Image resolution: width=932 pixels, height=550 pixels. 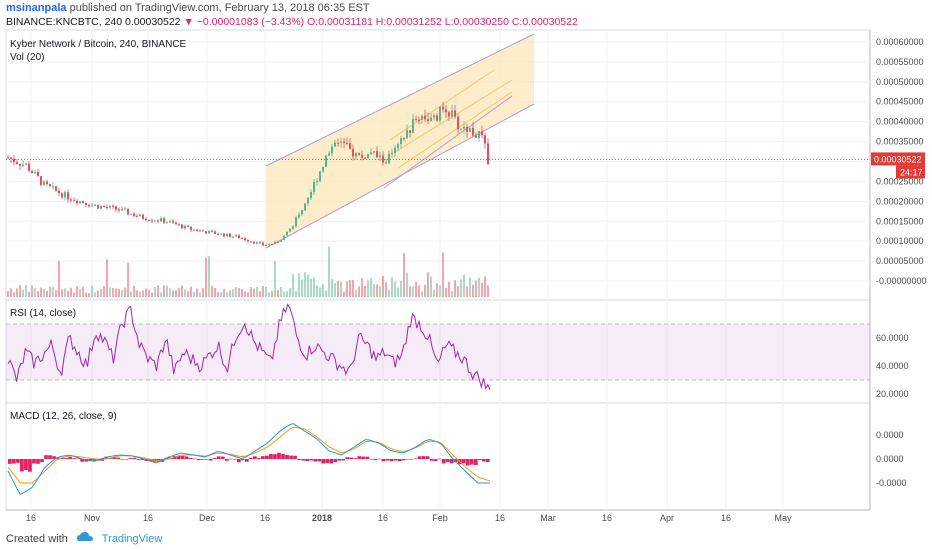 I want to click on footer: Created with TradingView, so click(x=84, y=538).